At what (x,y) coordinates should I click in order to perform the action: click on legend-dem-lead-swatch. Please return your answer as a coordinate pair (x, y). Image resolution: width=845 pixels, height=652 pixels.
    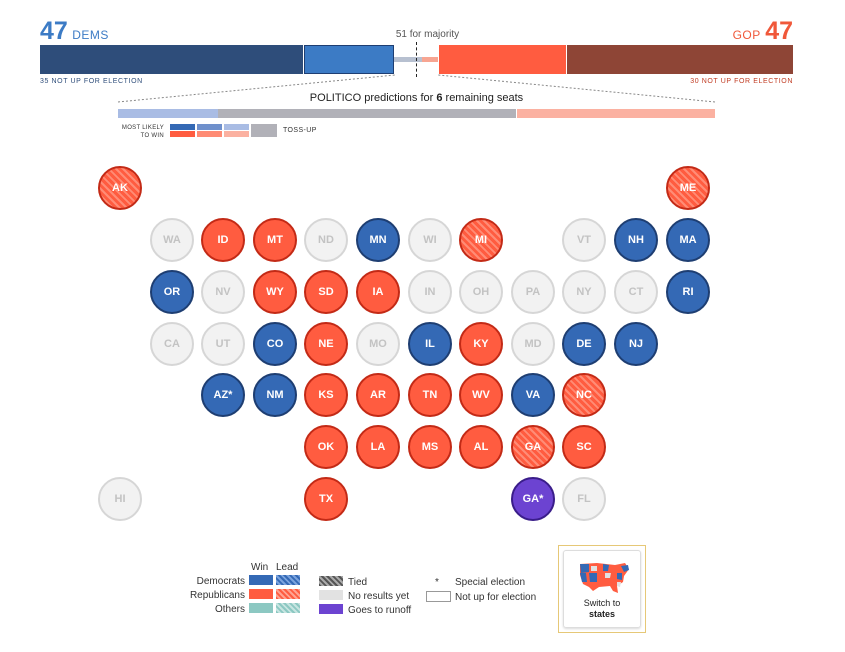
    Looking at the image, I should click on (288, 580).